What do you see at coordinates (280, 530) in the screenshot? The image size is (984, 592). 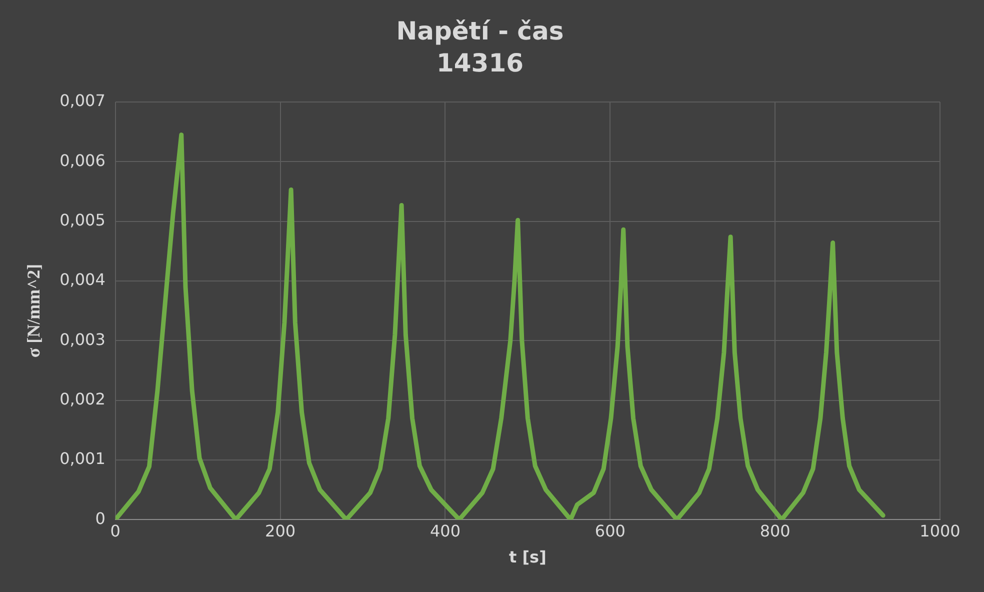 I see `x-tick-label: 200` at bounding box center [280, 530].